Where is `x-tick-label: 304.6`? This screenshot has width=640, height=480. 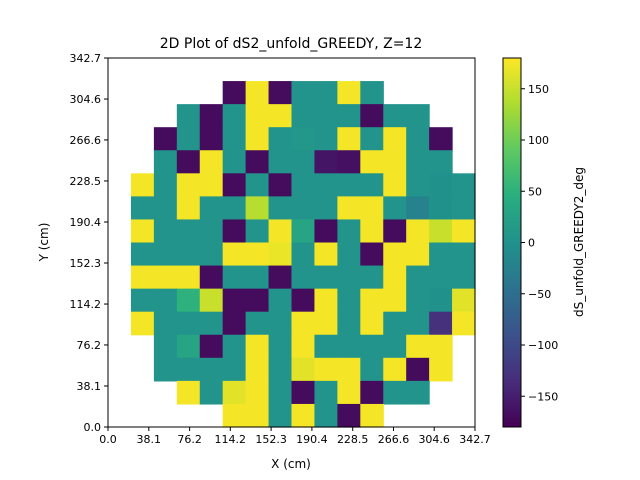
x-tick-label: 304.6 is located at coordinates (434, 439).